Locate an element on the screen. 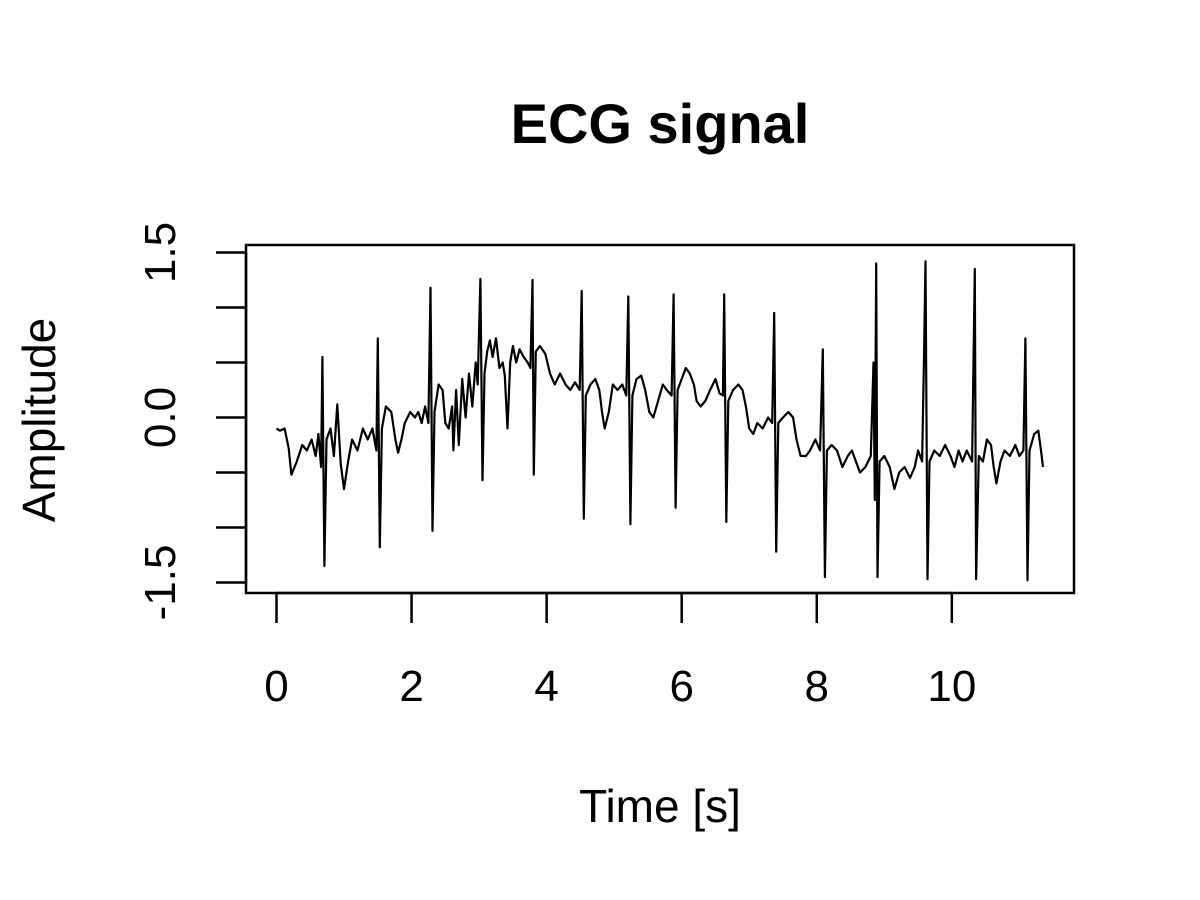  x-axis-label: Time [s] is located at coordinates (660, 806).